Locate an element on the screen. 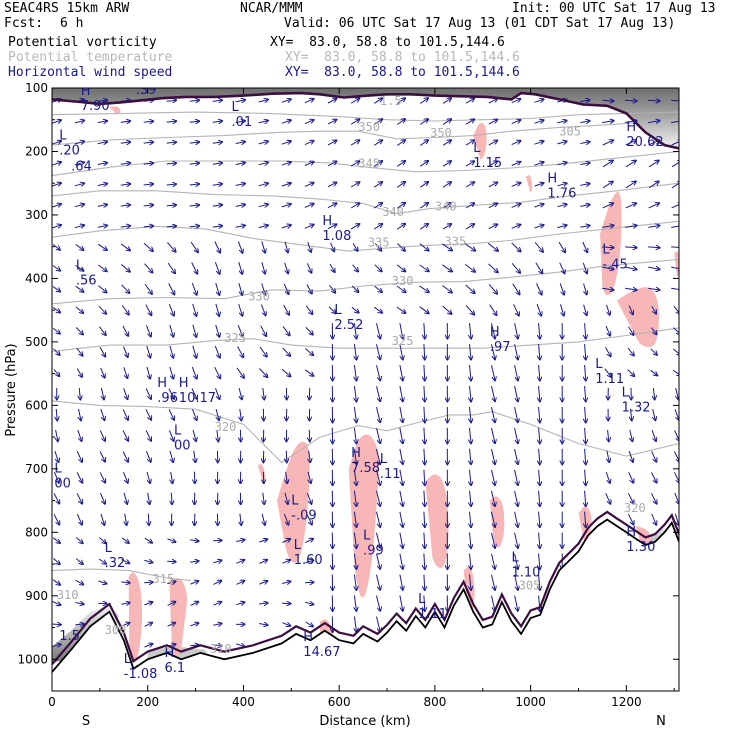  y-tick-label: 800 is located at coordinates (36, 532).